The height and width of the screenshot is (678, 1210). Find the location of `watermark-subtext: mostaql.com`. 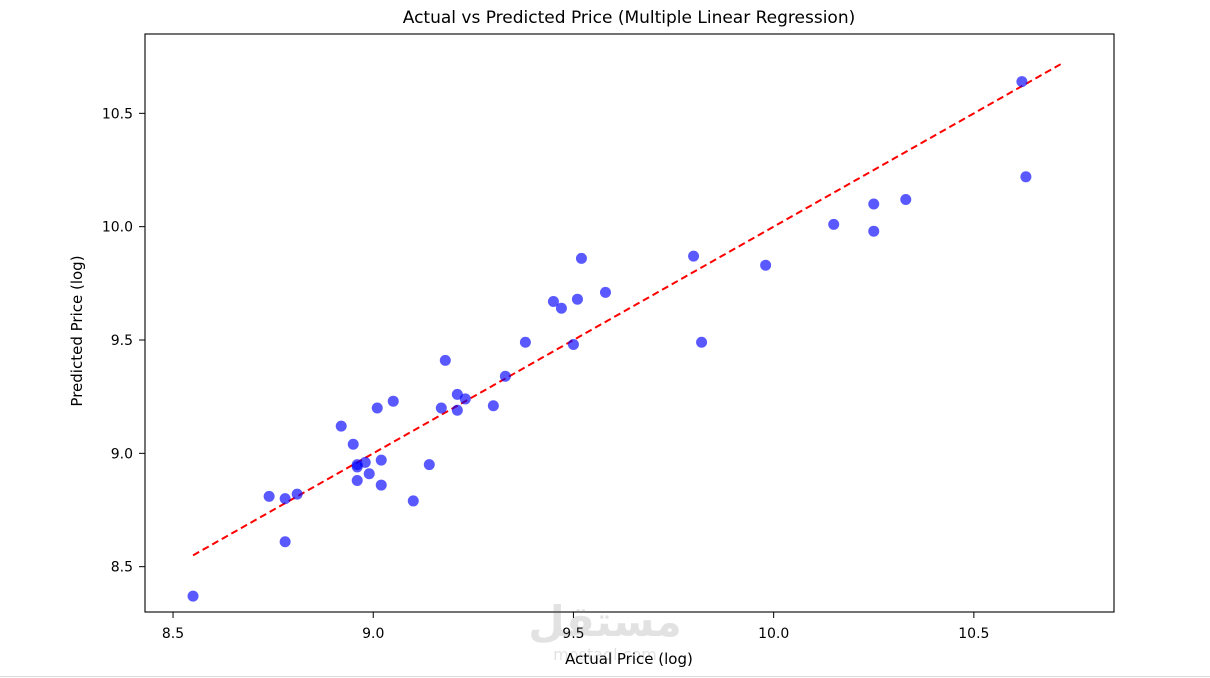

watermark-subtext: mostaql.com is located at coordinates (605, 654).